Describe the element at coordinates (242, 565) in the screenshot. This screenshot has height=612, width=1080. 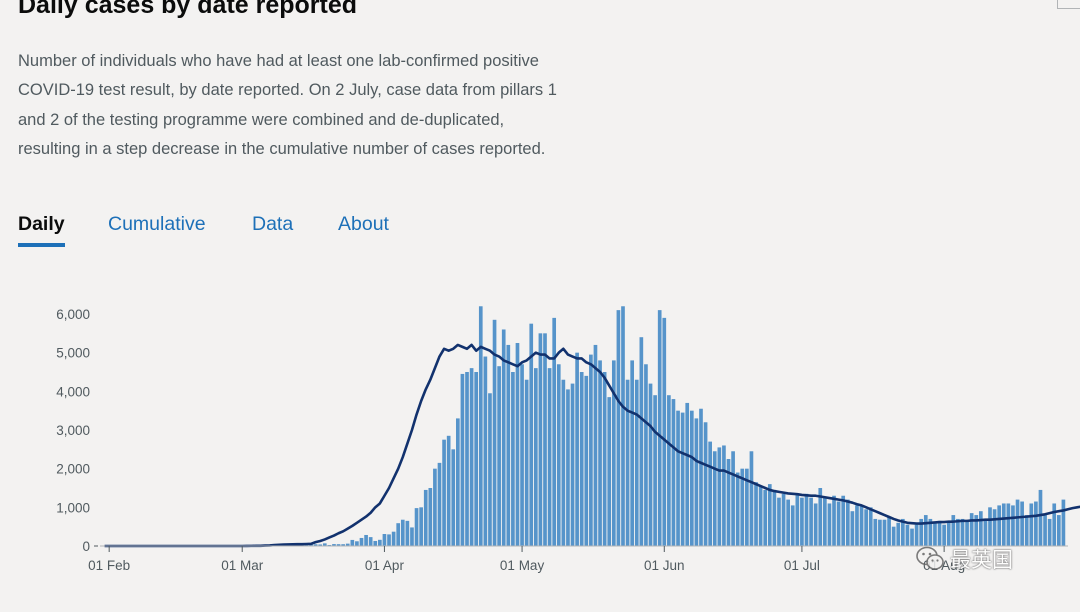
I see `x-tick-label: 01 Mar` at that location.